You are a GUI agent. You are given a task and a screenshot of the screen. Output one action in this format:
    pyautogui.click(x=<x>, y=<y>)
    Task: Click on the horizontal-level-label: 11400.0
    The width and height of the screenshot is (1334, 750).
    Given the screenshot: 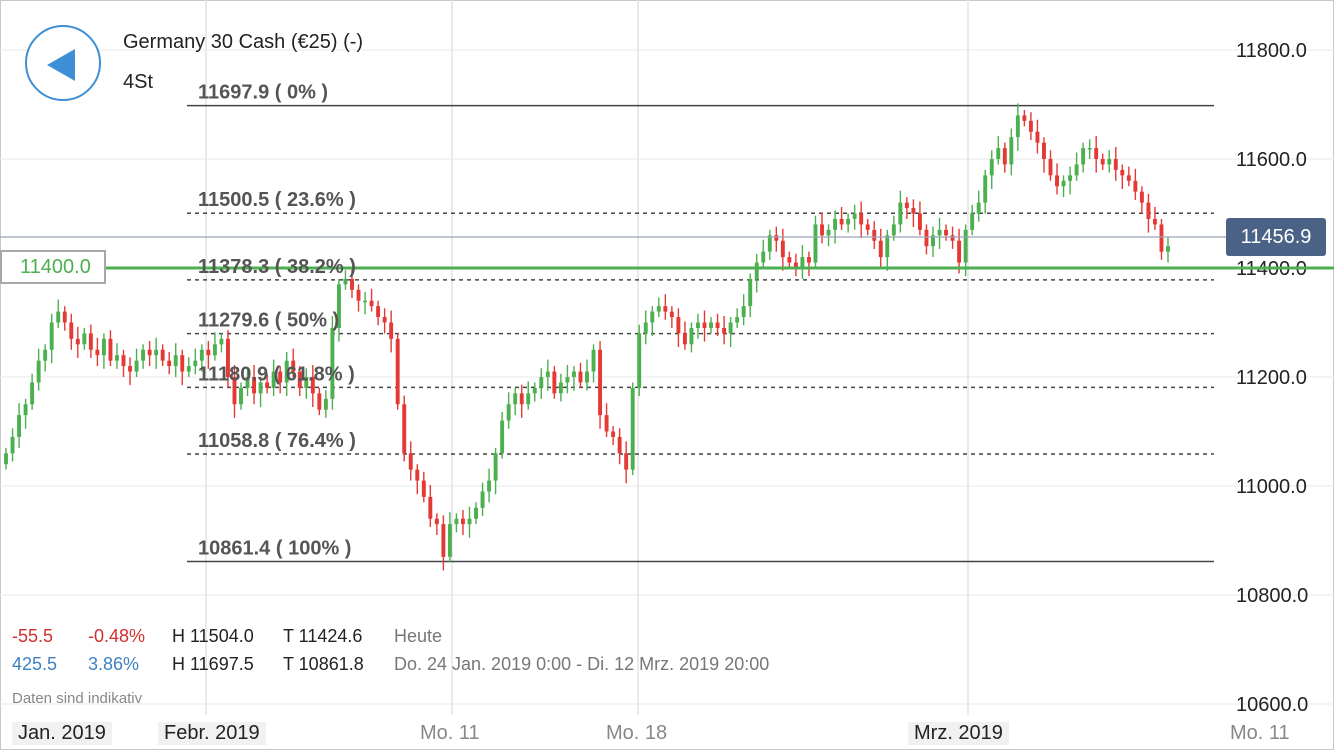 What is the action you would take?
    pyautogui.click(x=53, y=267)
    